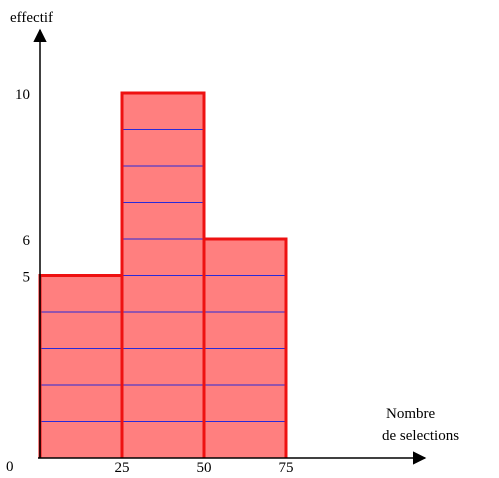 The width and height of the screenshot is (499, 478). I want to click on y-axis-label: effectif, so click(31, 18).